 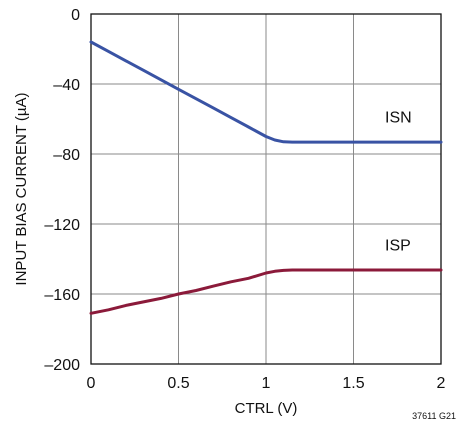 I want to click on x-axis-title: CTRL (V), so click(x=266, y=408).